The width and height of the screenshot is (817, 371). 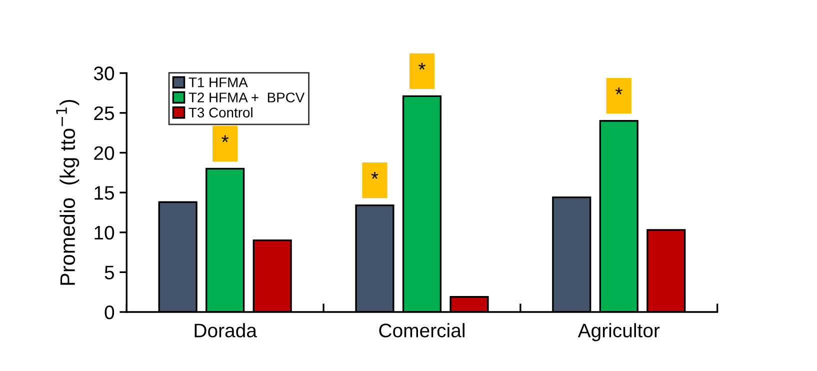 What do you see at coordinates (225, 330) in the screenshot?
I see `x-tick-label: Dorada` at bounding box center [225, 330].